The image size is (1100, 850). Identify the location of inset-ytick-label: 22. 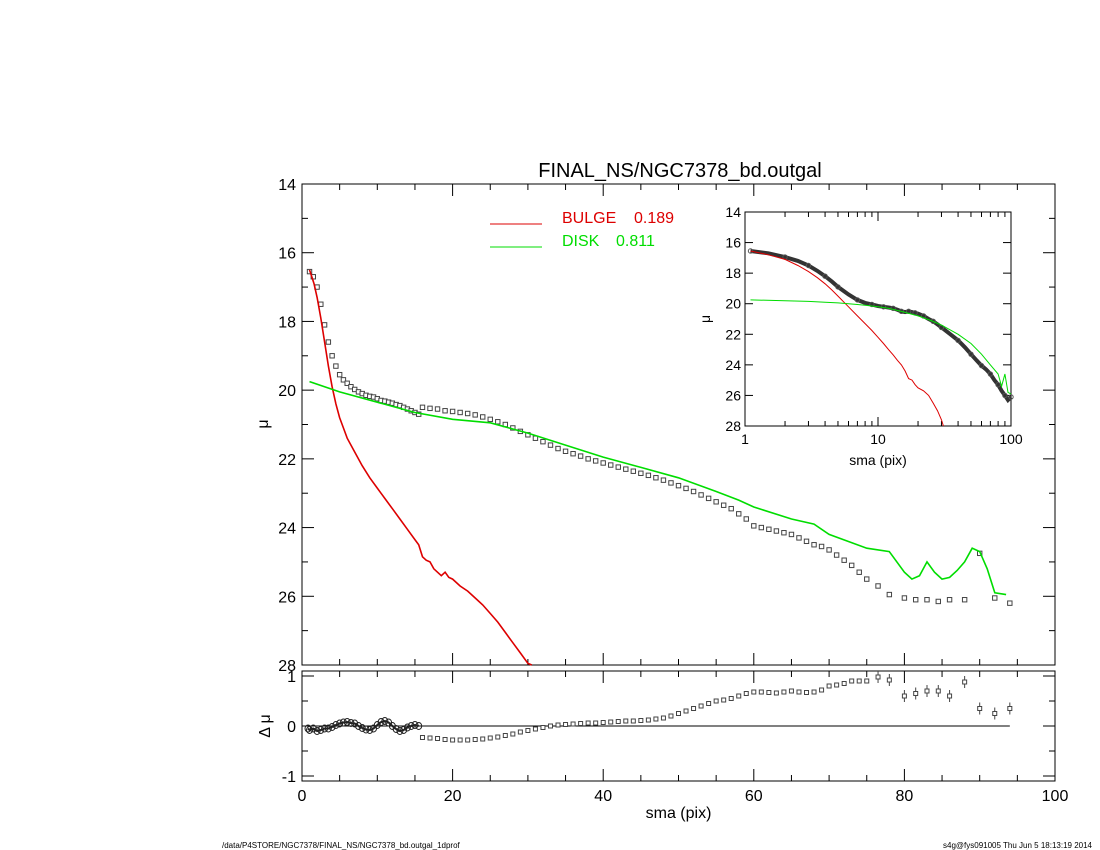
(733, 334).